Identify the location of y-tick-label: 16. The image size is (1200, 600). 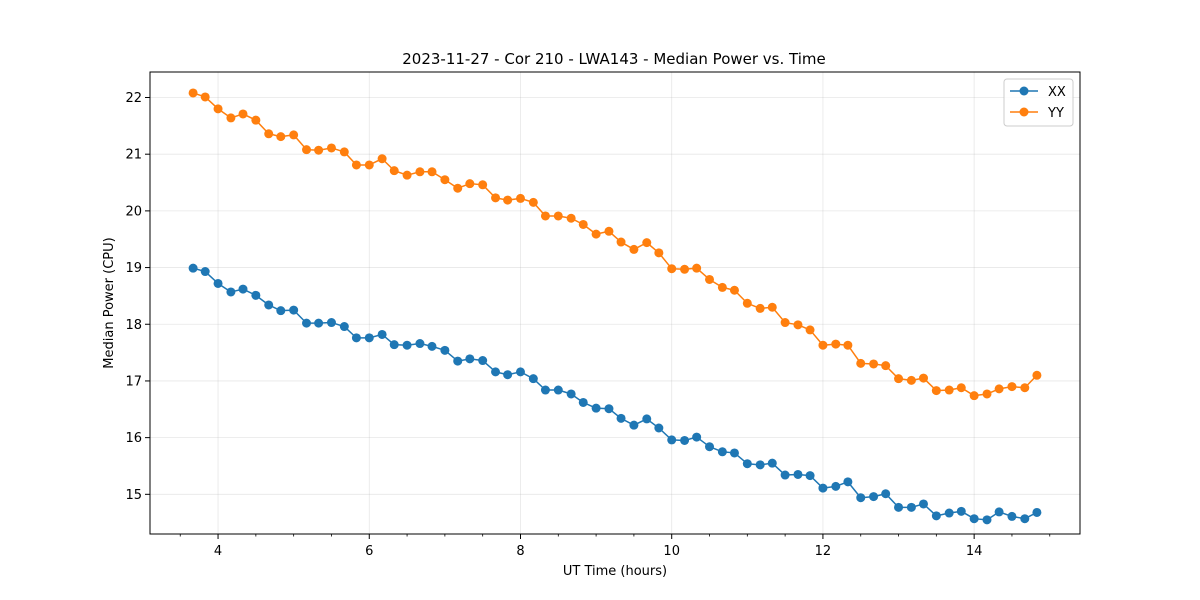
(133, 438).